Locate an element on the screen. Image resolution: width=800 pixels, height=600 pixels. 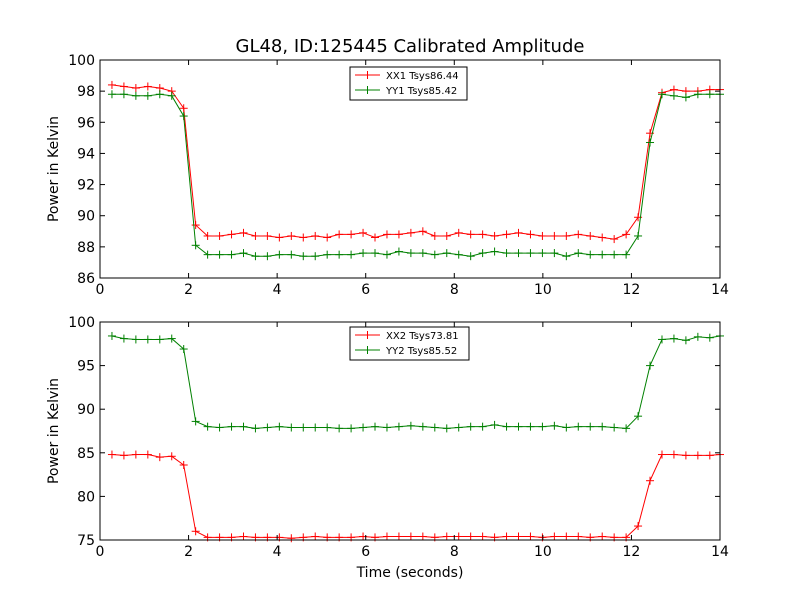
legend-label: YY1 Tsys85.42 is located at coordinates (421, 91).